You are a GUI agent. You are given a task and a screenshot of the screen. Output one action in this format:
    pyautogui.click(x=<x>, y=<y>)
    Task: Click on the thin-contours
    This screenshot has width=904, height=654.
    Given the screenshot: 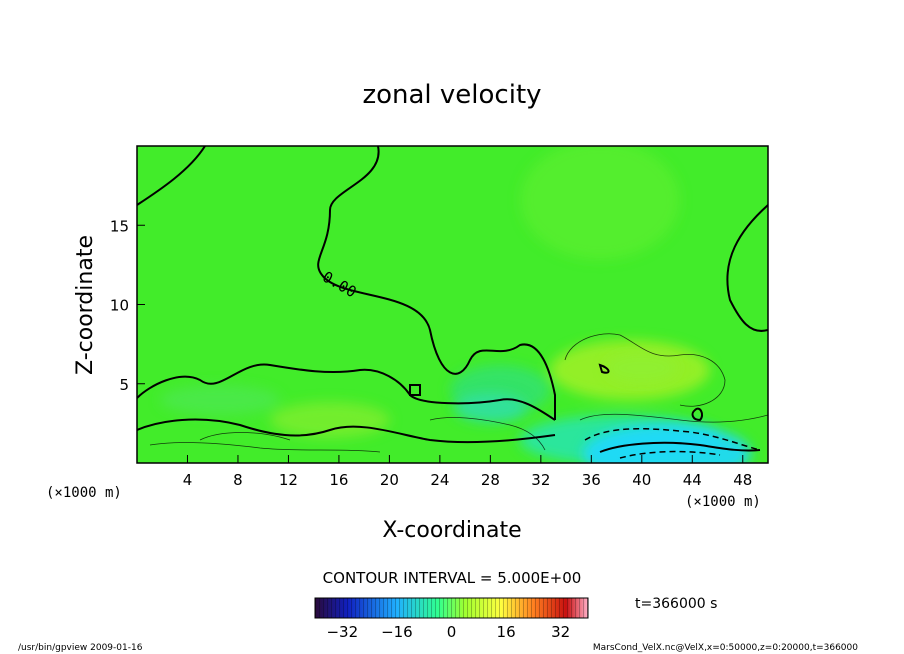 What is the action you would take?
    pyautogui.click(x=458, y=393)
    